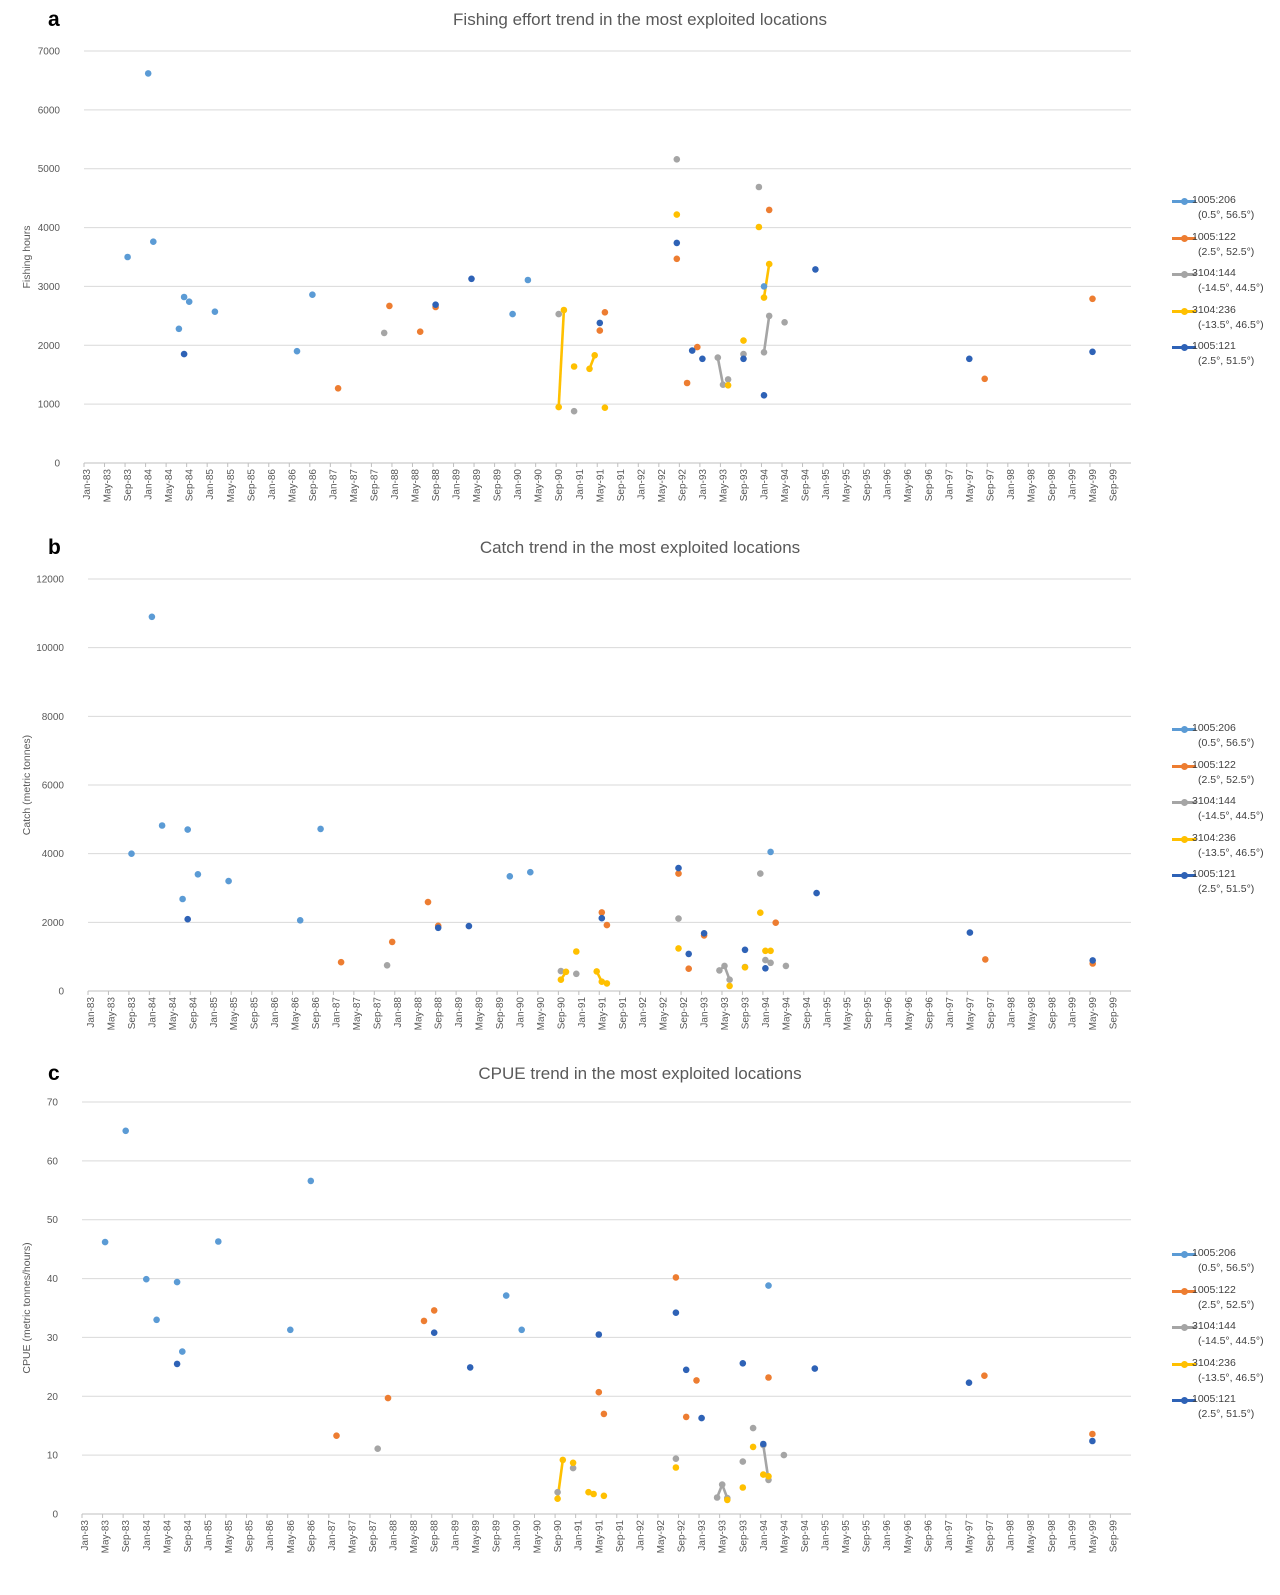 Image resolution: width=1280 pixels, height=1595 pixels. Describe the element at coordinates (234, 1014) in the screenshot. I see `x-tick-label: May-85` at that location.